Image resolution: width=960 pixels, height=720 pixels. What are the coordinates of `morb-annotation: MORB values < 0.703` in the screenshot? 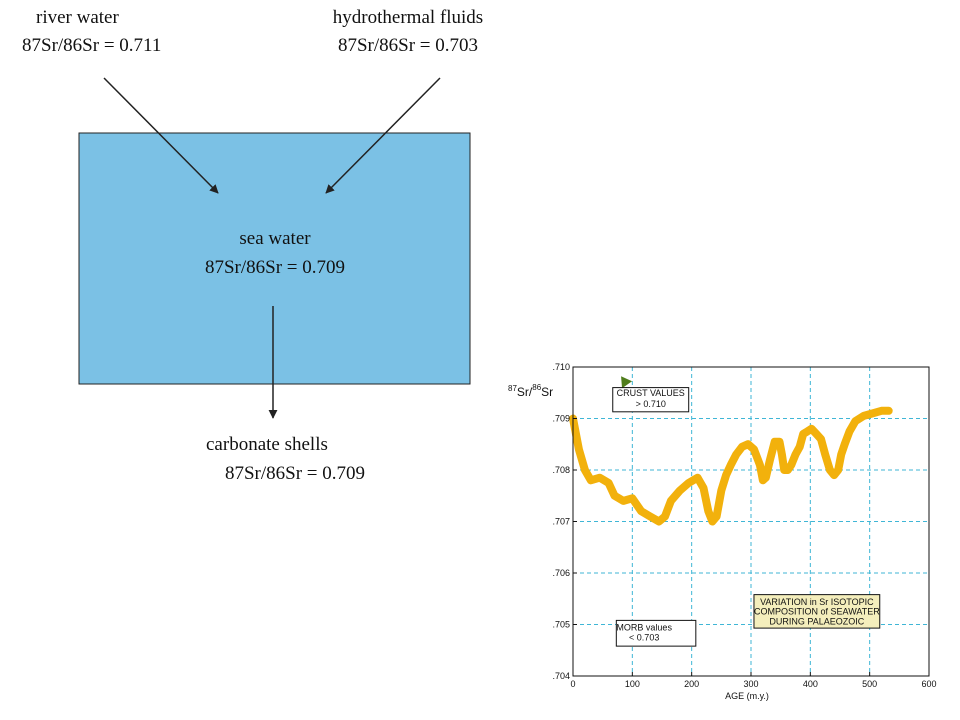 It's located at (656, 633).